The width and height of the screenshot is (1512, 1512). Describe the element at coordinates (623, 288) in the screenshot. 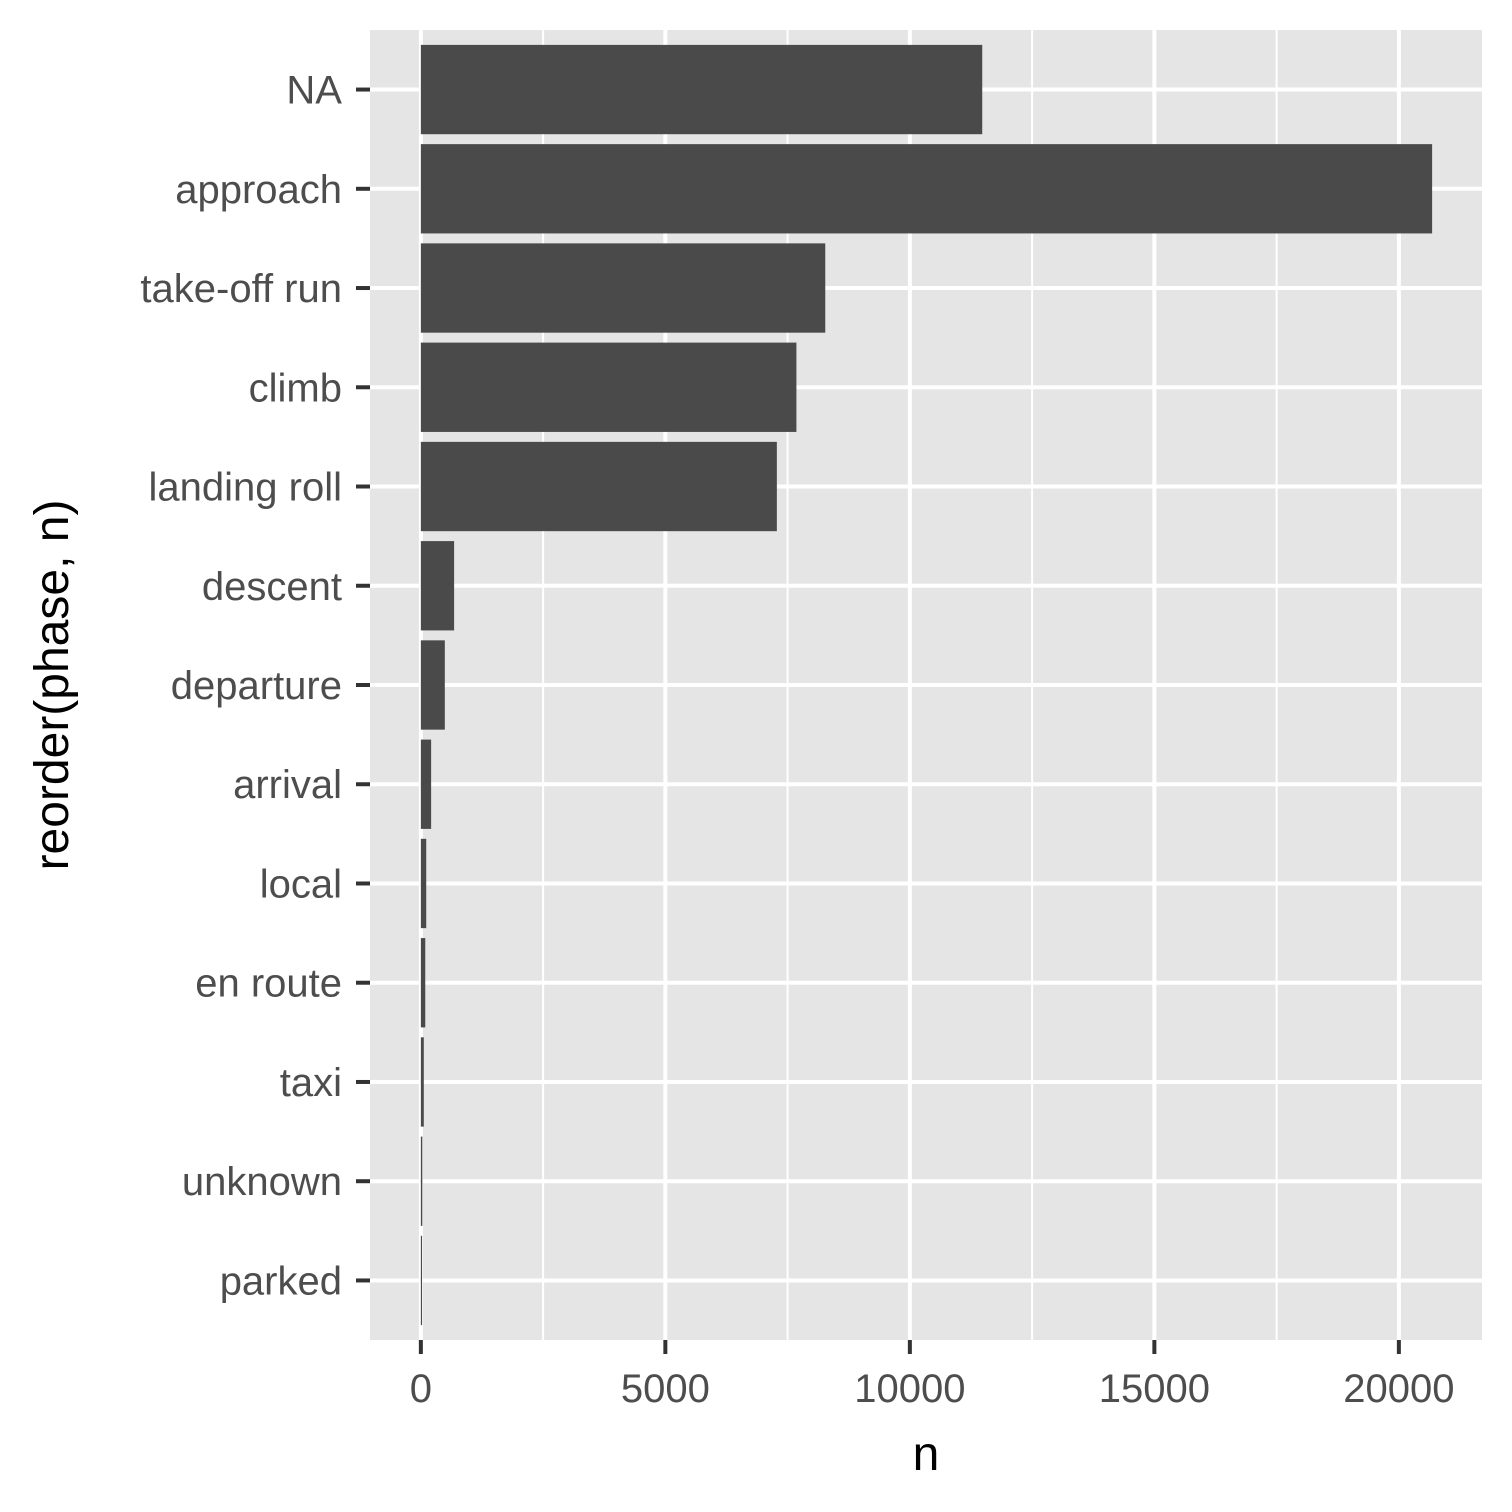

I see `bar-take-off-run` at that location.